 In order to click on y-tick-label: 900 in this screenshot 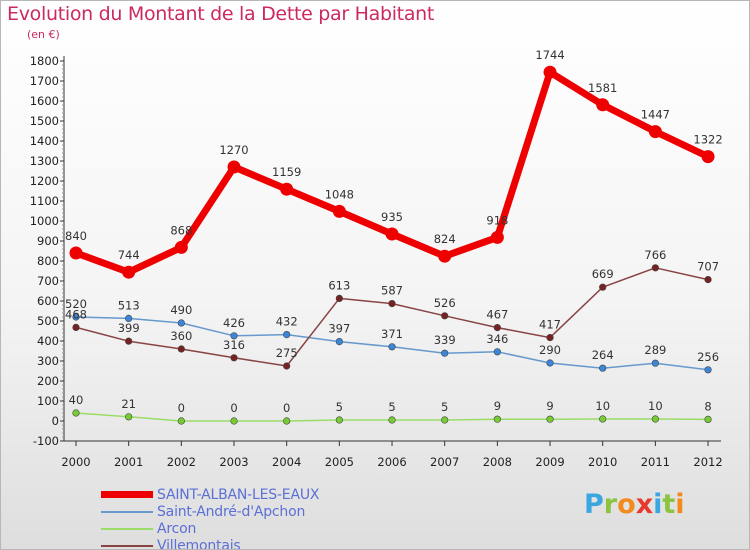, I will do `click(48, 241)`.